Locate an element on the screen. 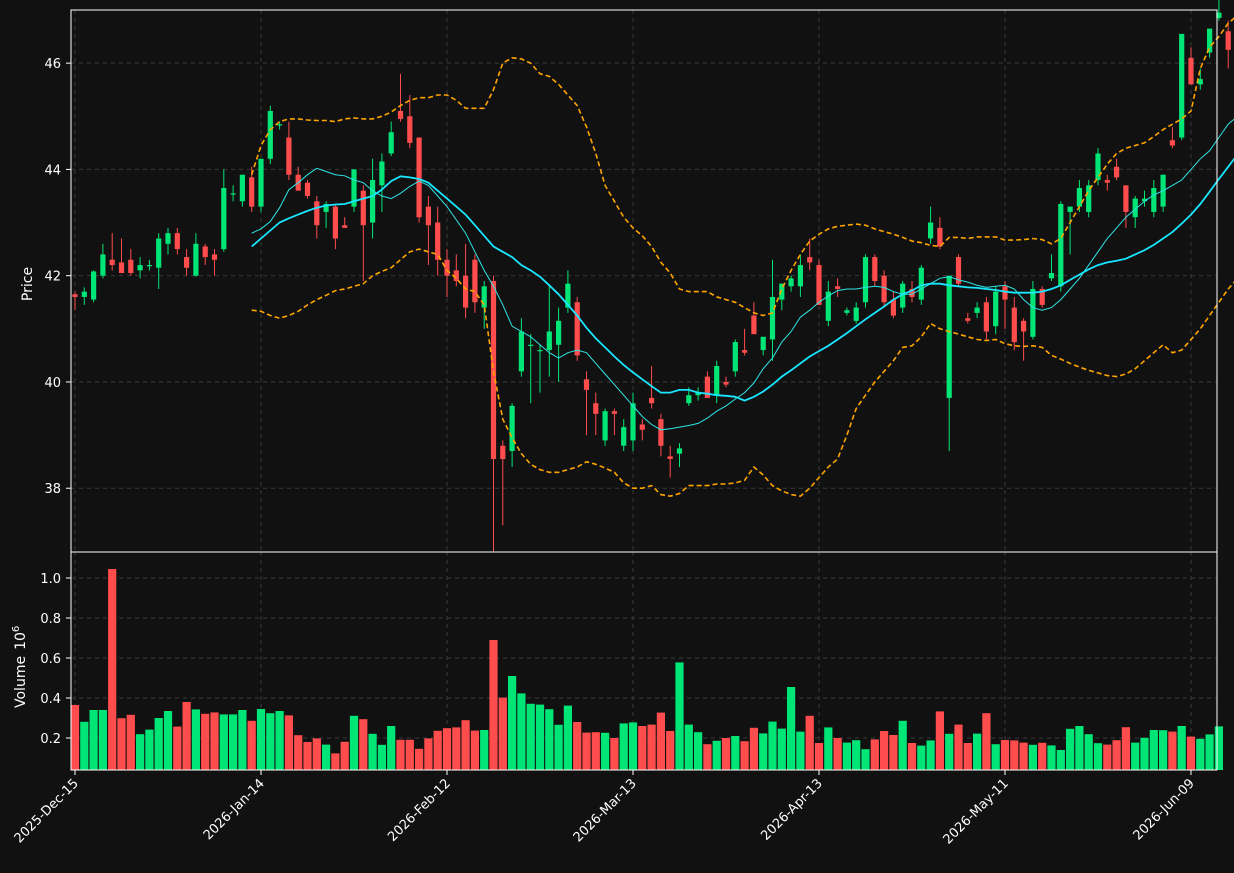  volume-y-tick-label: 1.0 is located at coordinates (50, 579).